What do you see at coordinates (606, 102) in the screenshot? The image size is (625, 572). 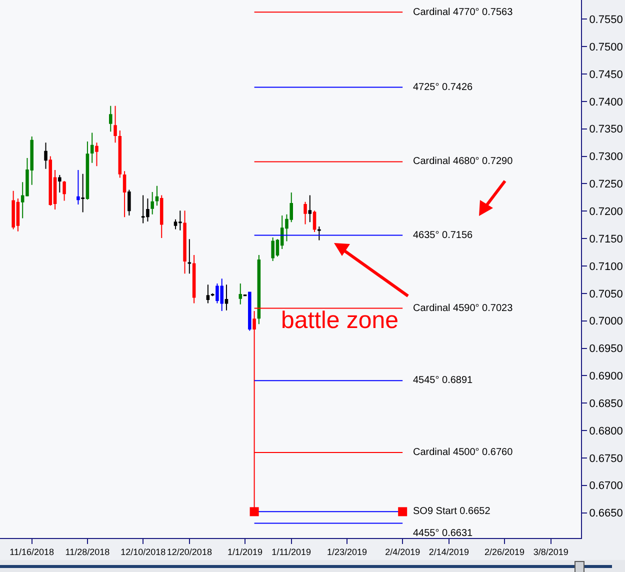 I see `y-tick-label: 0.7400` at bounding box center [606, 102].